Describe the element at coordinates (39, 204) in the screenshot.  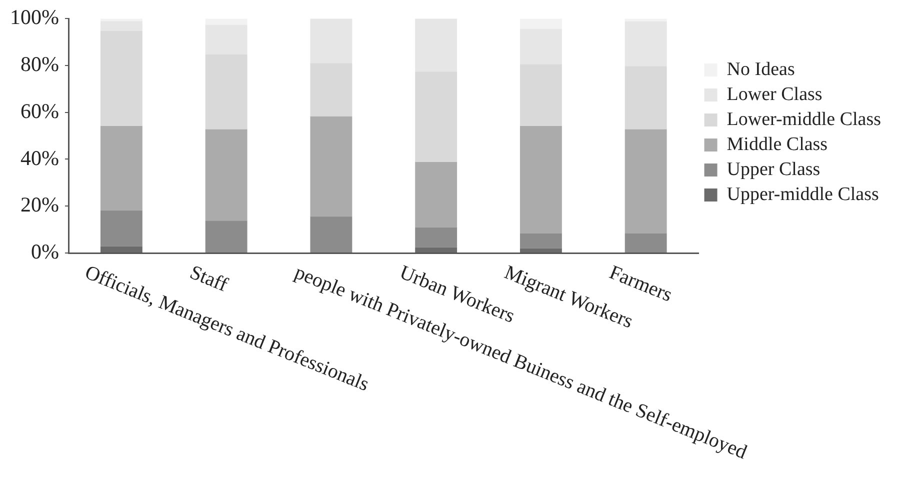
I see `y-tick-label: 20%` at that location.